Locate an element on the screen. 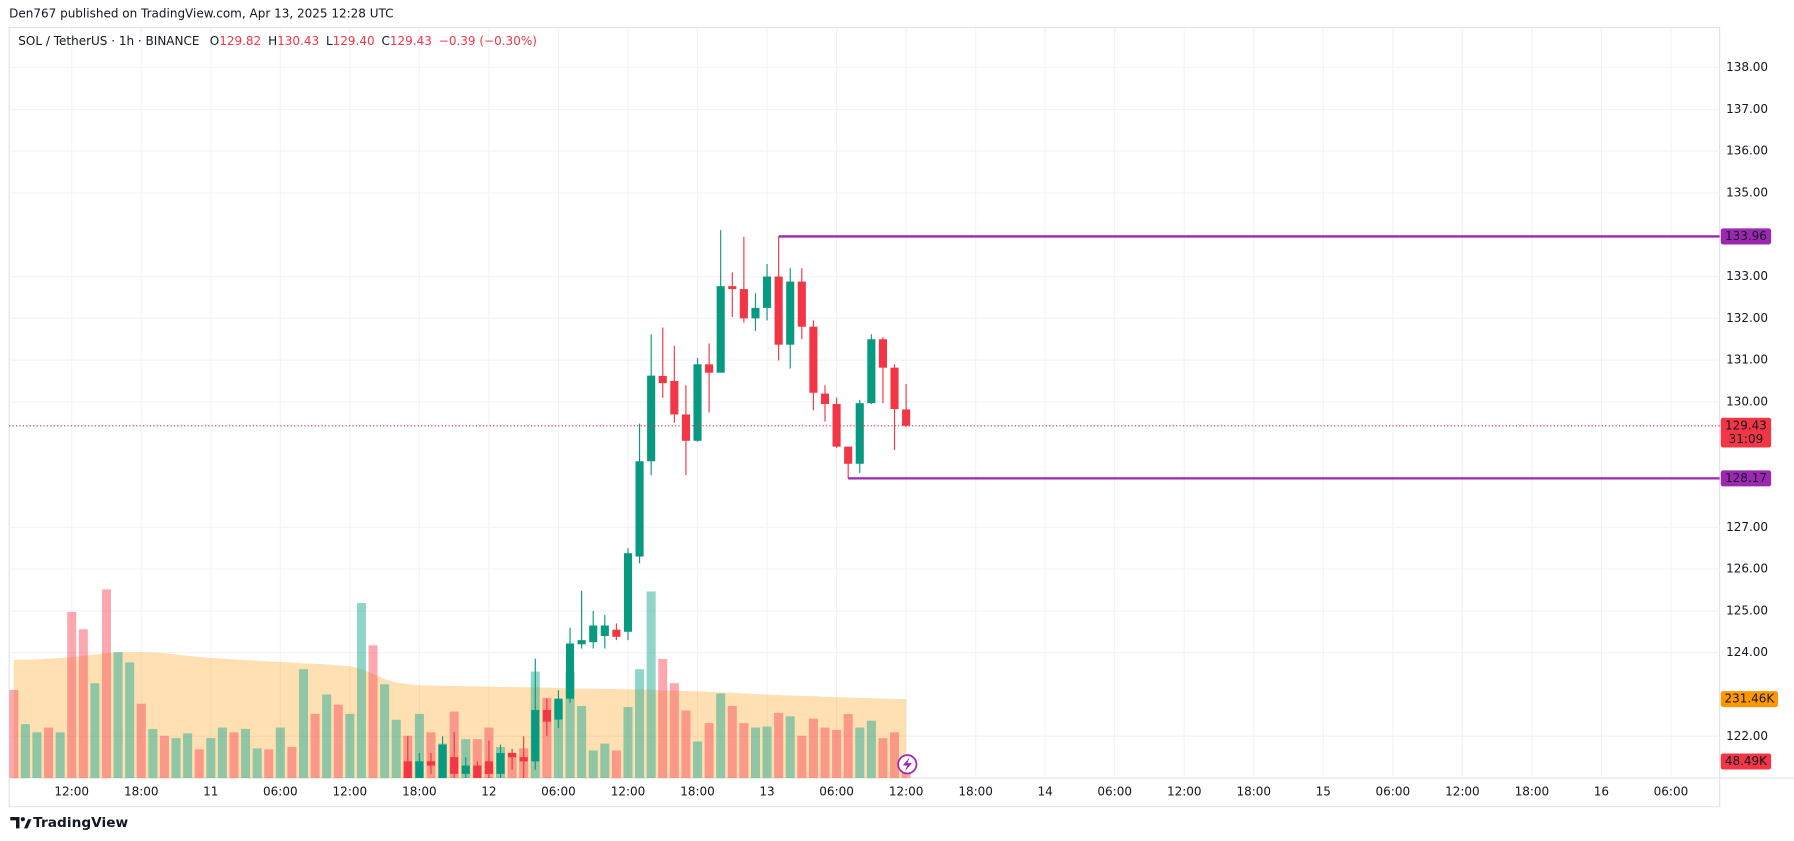  volume-label: 48.49K is located at coordinates (1746, 761).